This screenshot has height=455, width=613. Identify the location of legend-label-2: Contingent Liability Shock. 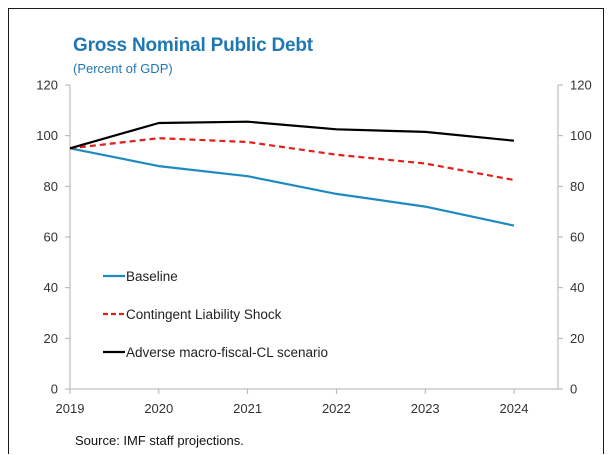
(204, 314).